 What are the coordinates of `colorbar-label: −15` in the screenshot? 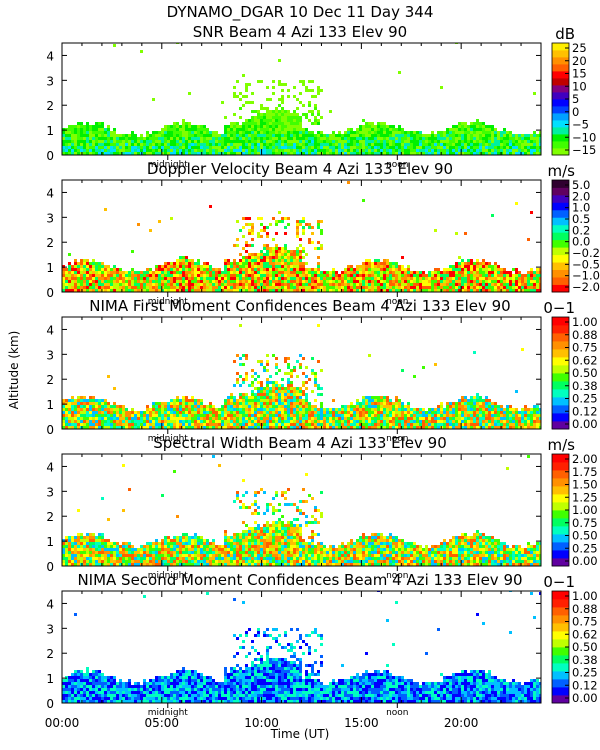 It's located at (584, 150).